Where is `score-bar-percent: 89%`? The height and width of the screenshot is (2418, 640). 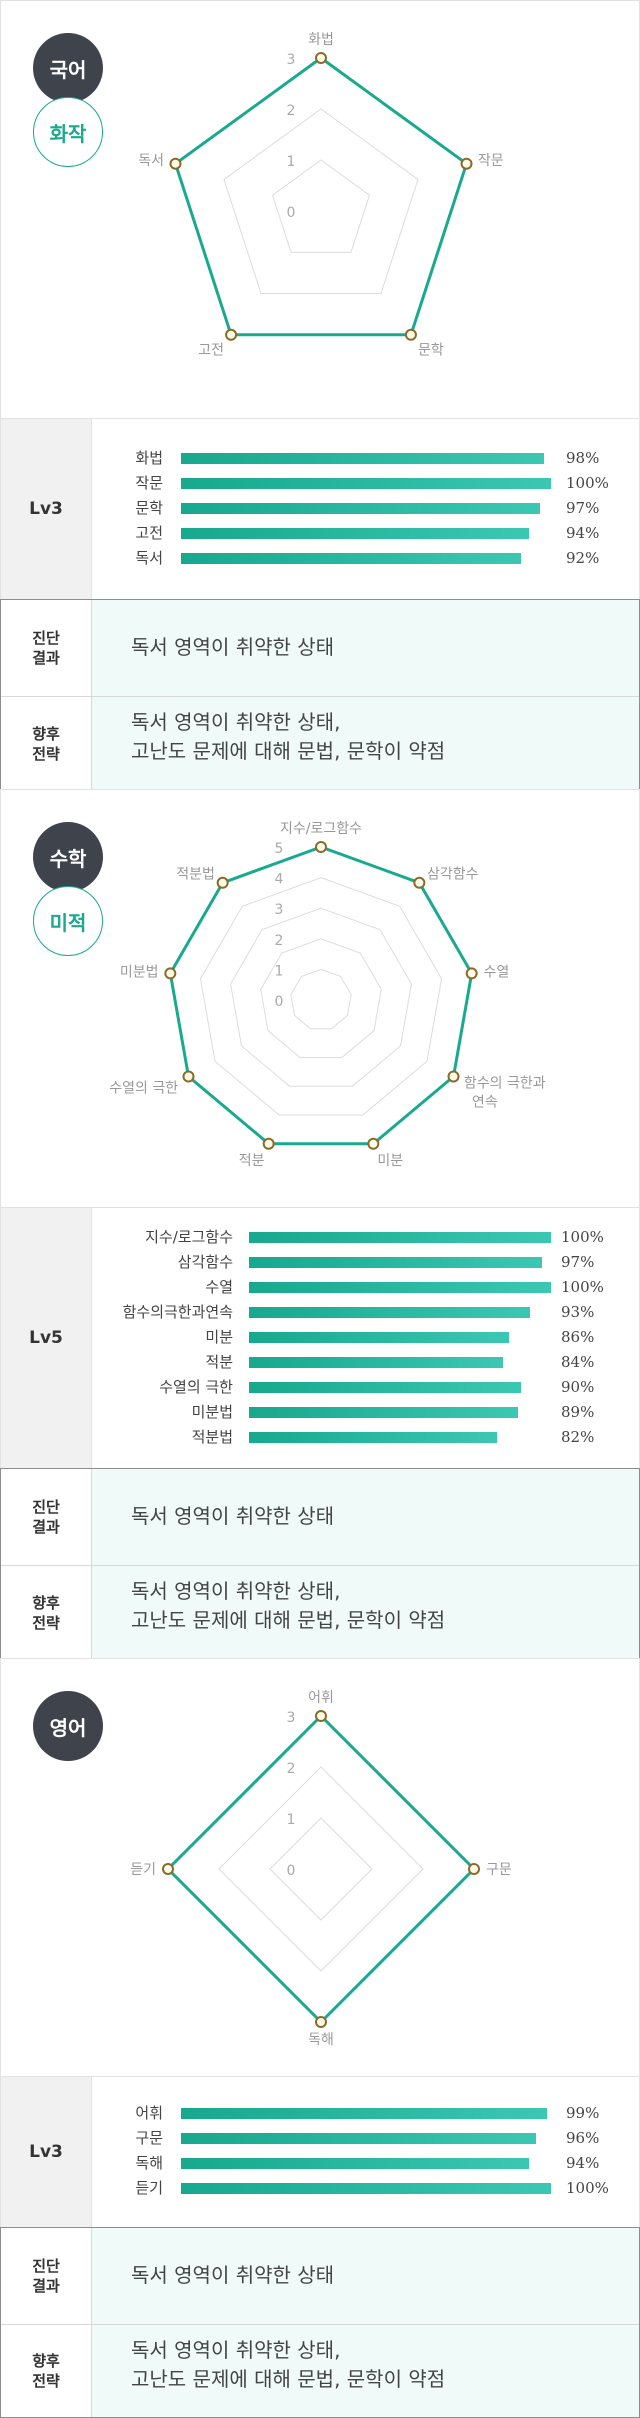
score-bar-percent: 89% is located at coordinates (578, 1412).